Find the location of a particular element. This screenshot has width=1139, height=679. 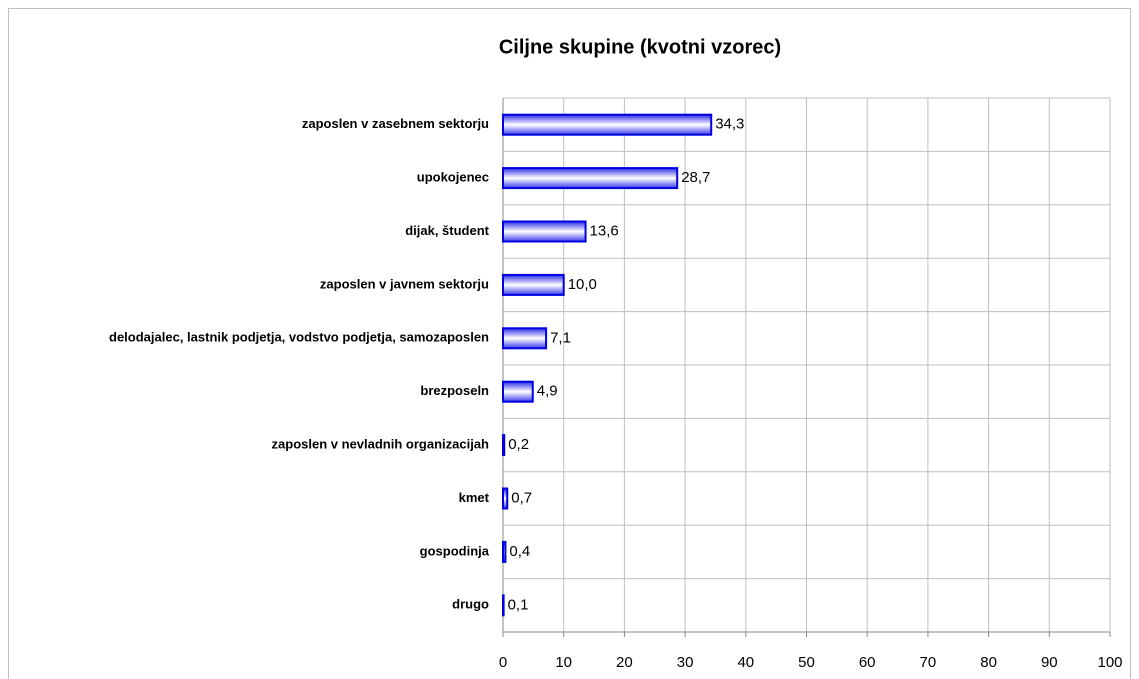

value-label: 13,6 is located at coordinates (604, 230).